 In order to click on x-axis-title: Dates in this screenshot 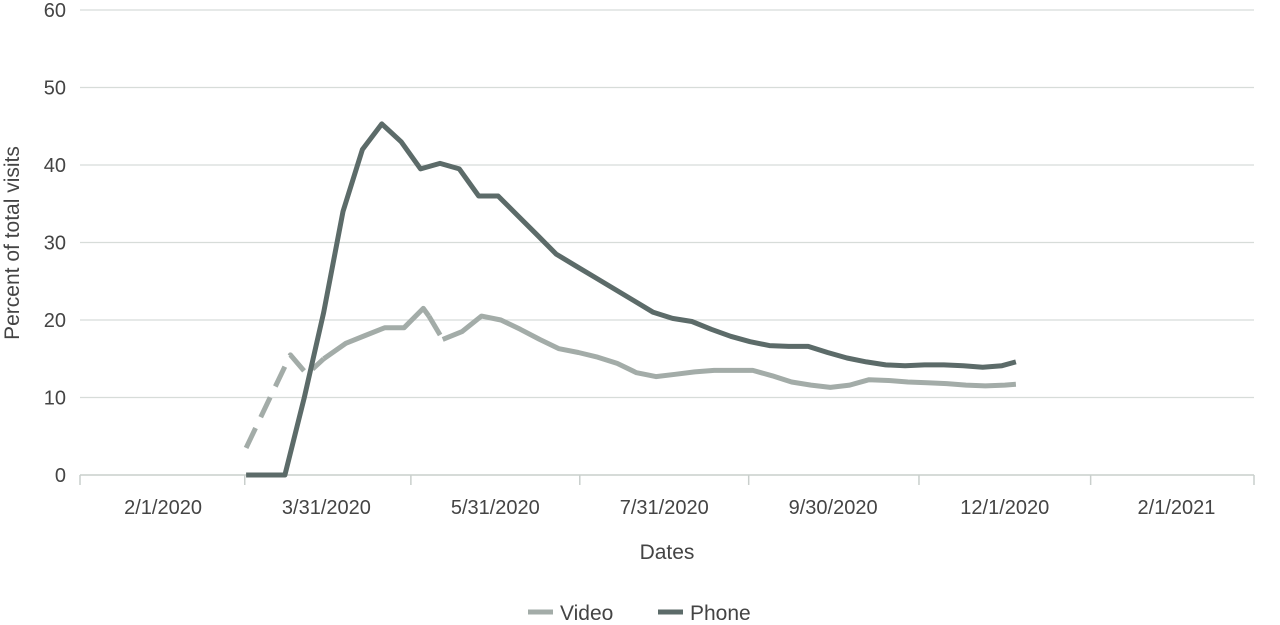, I will do `click(667, 552)`.